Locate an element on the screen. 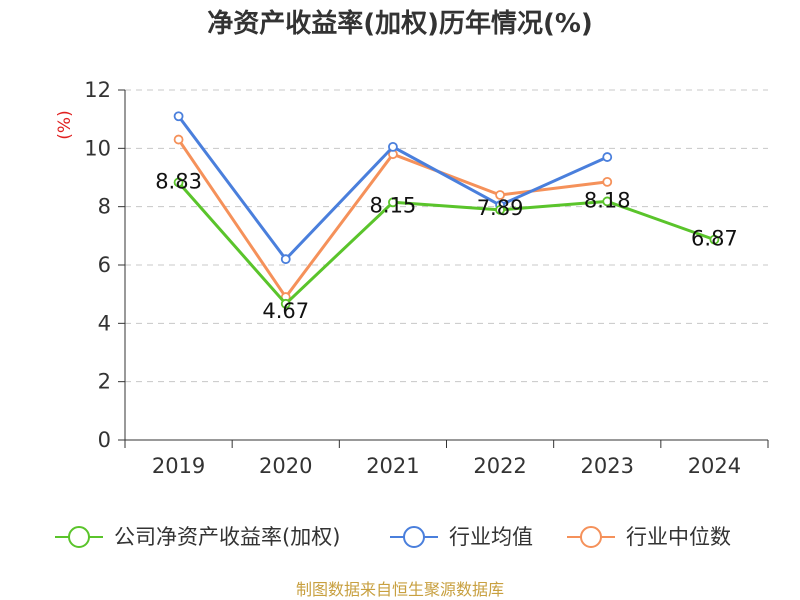 This screenshot has width=800, height=600. data-label: 7.89 is located at coordinates (500, 208).